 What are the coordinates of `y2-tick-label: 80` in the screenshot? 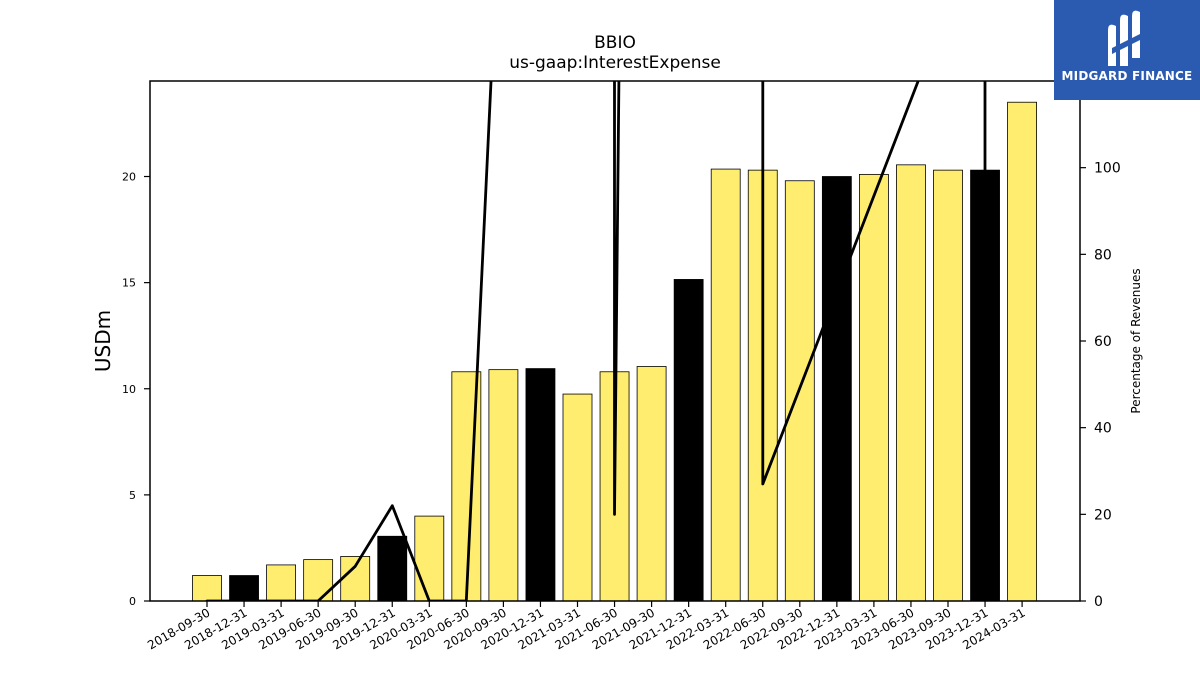 It's located at (1103, 255).